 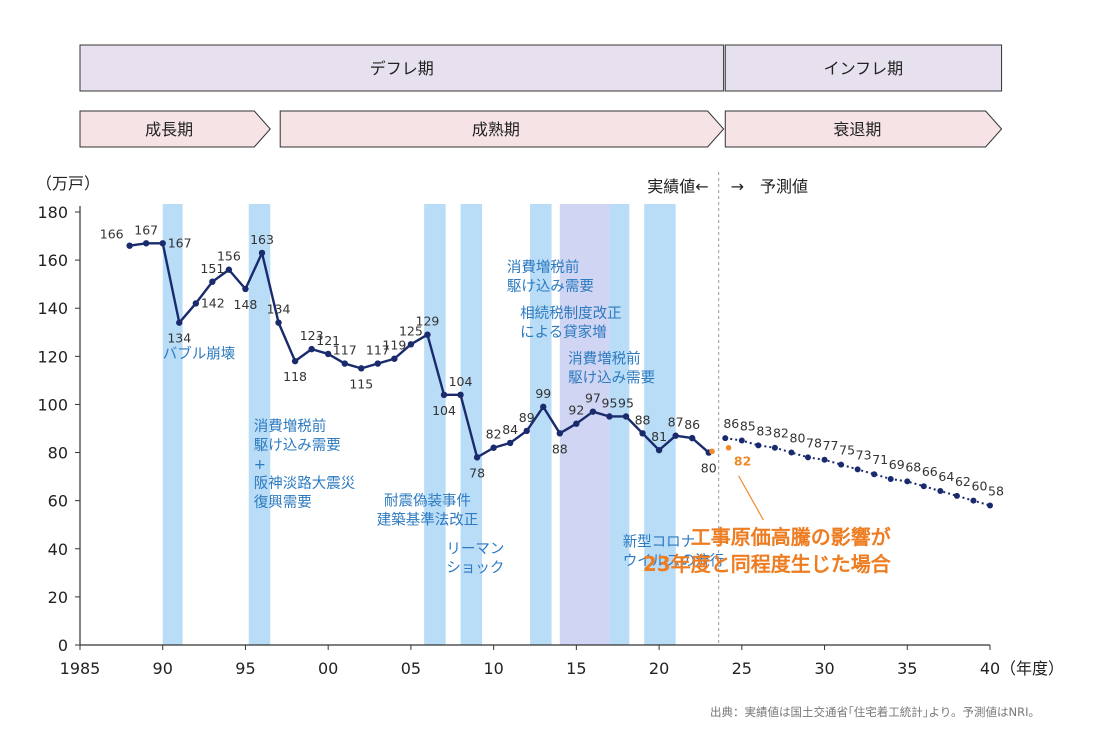 I want to click on data-label: 134, so click(x=179, y=338).